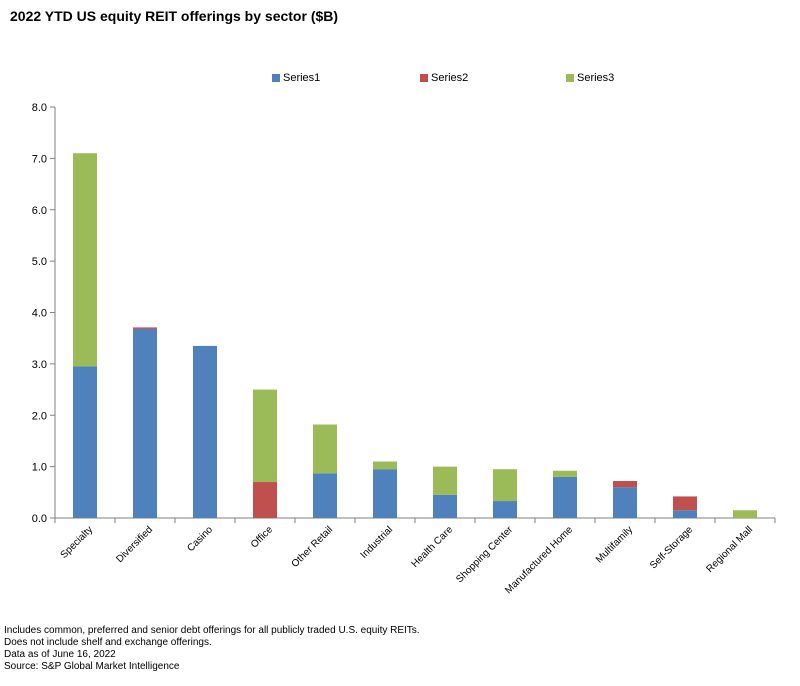 The width and height of the screenshot is (800, 686). I want to click on legend-item-series2: Series2, so click(444, 78).